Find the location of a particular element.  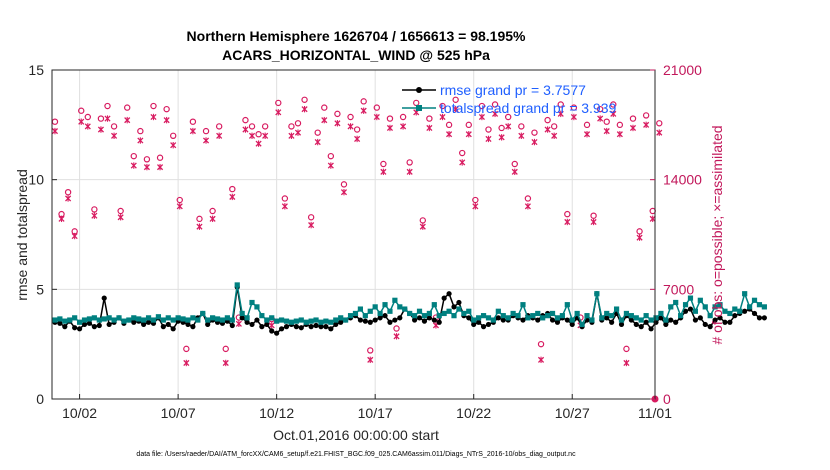

x-tick-label: 10/02 is located at coordinates (79, 413).